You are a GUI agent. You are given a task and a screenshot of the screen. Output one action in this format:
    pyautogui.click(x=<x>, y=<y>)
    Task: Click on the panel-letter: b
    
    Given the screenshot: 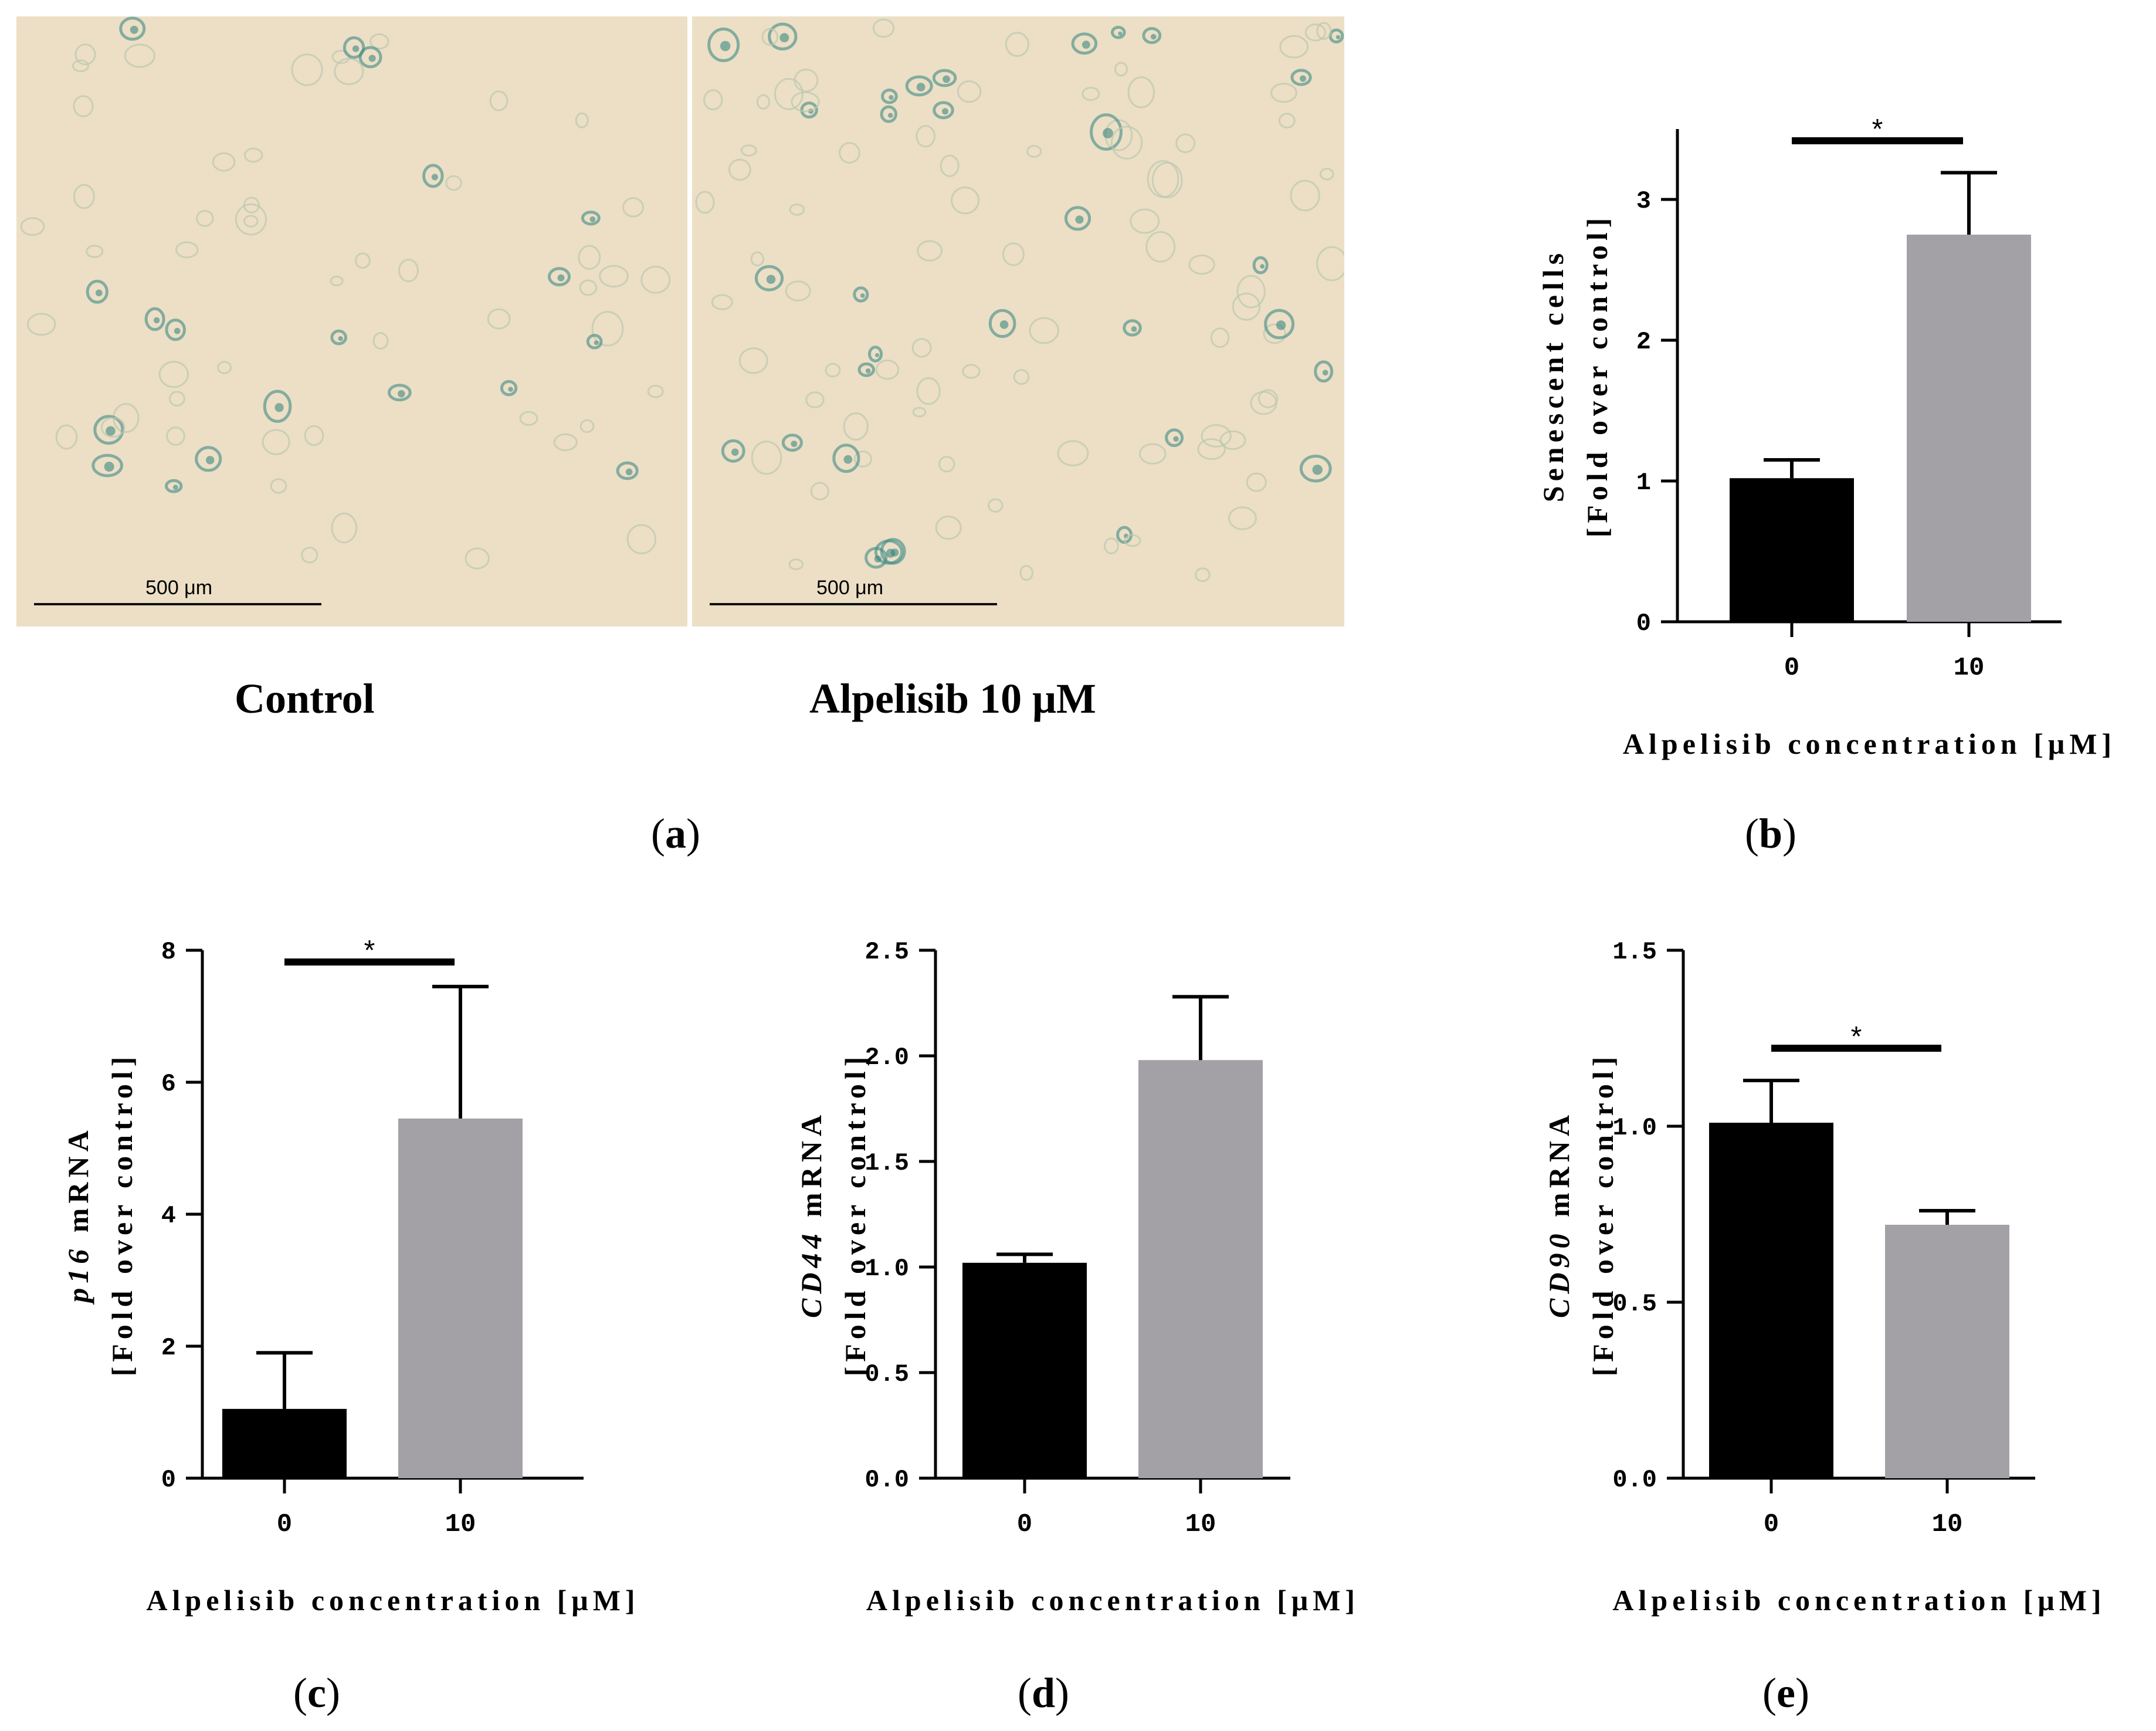 What is the action you would take?
    pyautogui.click(x=1770, y=834)
    